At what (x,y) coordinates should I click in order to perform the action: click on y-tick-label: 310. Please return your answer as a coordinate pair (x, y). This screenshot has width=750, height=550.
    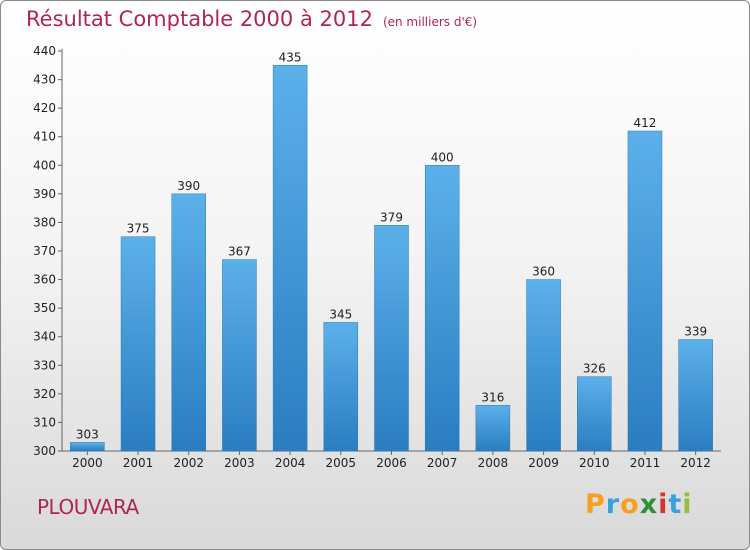
    Looking at the image, I should click on (44, 422).